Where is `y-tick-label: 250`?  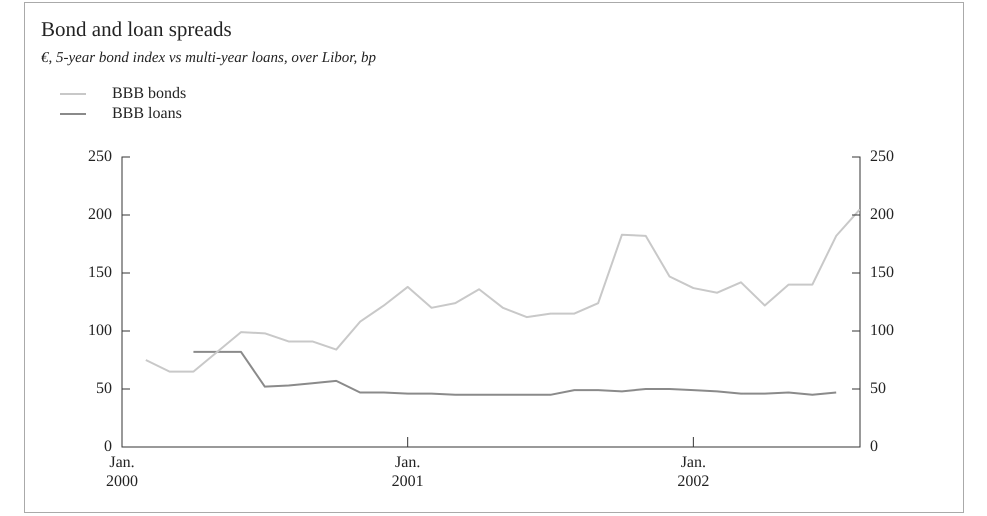 y-tick-label: 250 is located at coordinates (100, 157).